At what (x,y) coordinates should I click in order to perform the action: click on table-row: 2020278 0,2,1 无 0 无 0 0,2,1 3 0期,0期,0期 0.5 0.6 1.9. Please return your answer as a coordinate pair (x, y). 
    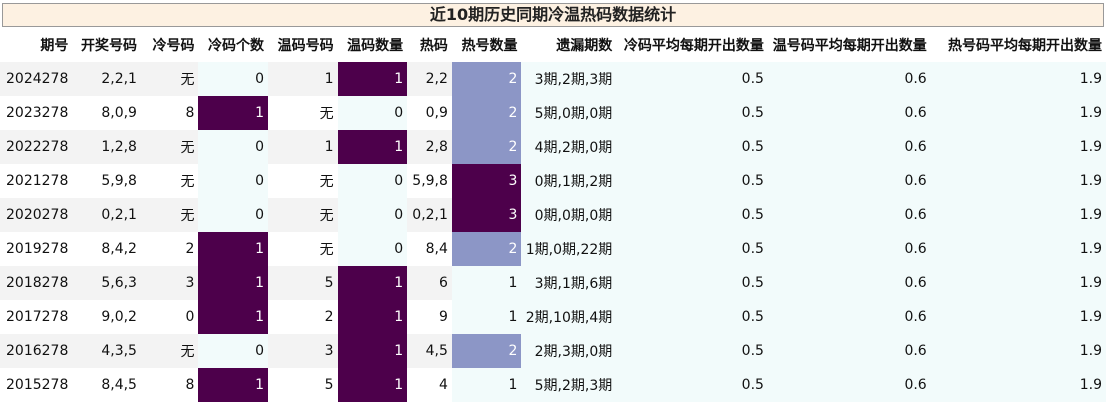
    Looking at the image, I should click on (553, 215).